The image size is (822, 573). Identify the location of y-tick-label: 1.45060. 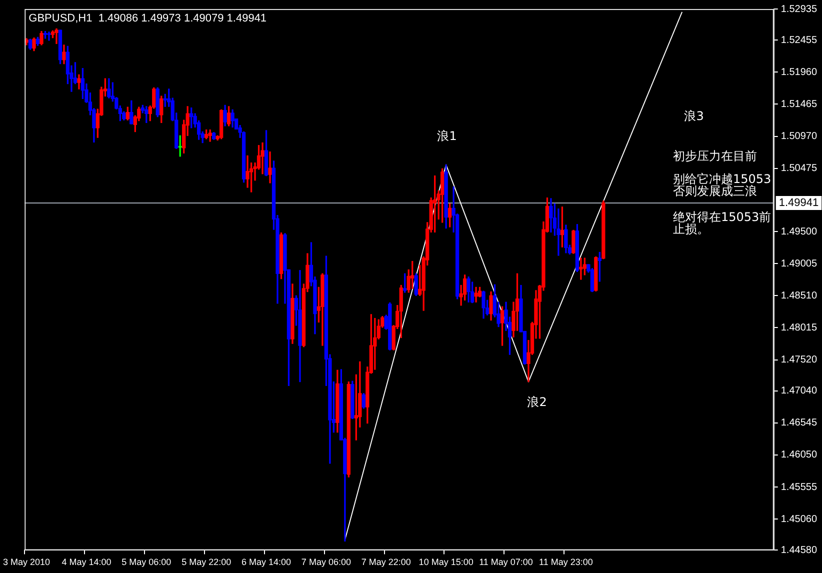
(799, 519).